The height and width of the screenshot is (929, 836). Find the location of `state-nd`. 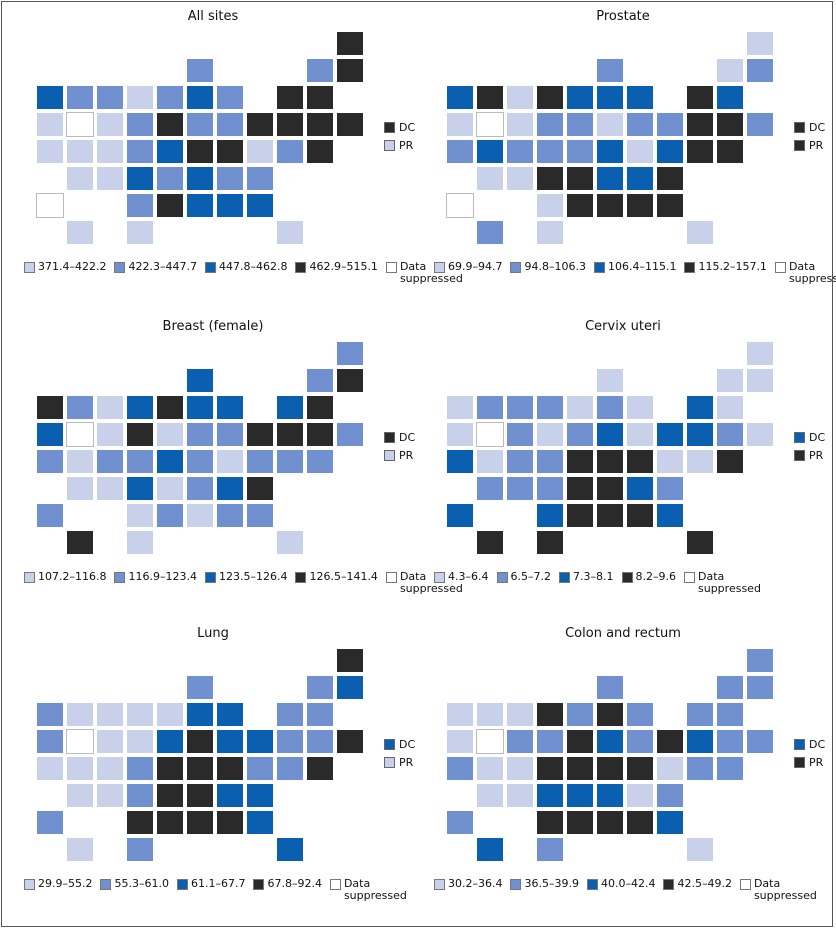

state-nd is located at coordinates (550, 407).